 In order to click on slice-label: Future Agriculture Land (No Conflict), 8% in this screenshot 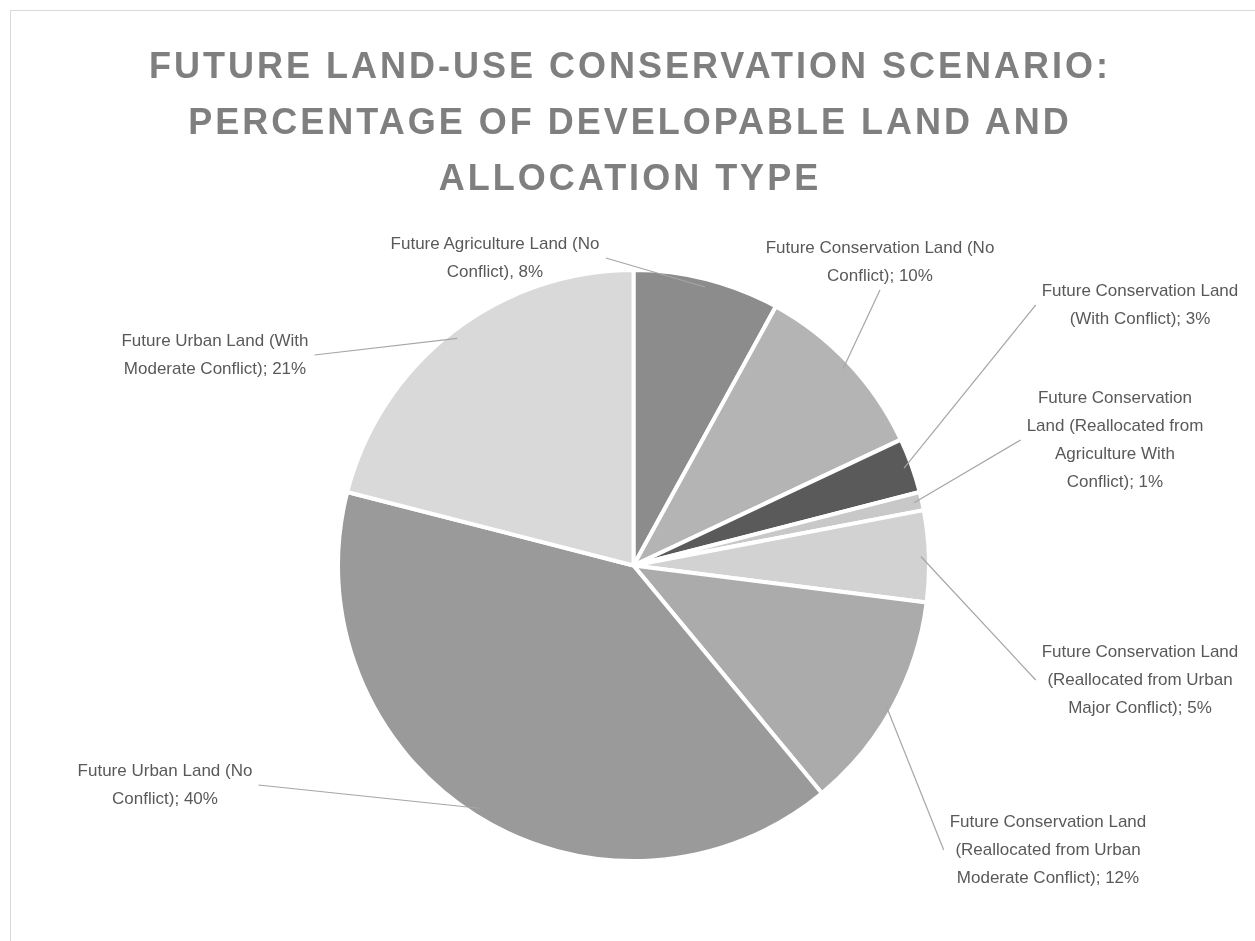, I will do `click(495, 257)`.